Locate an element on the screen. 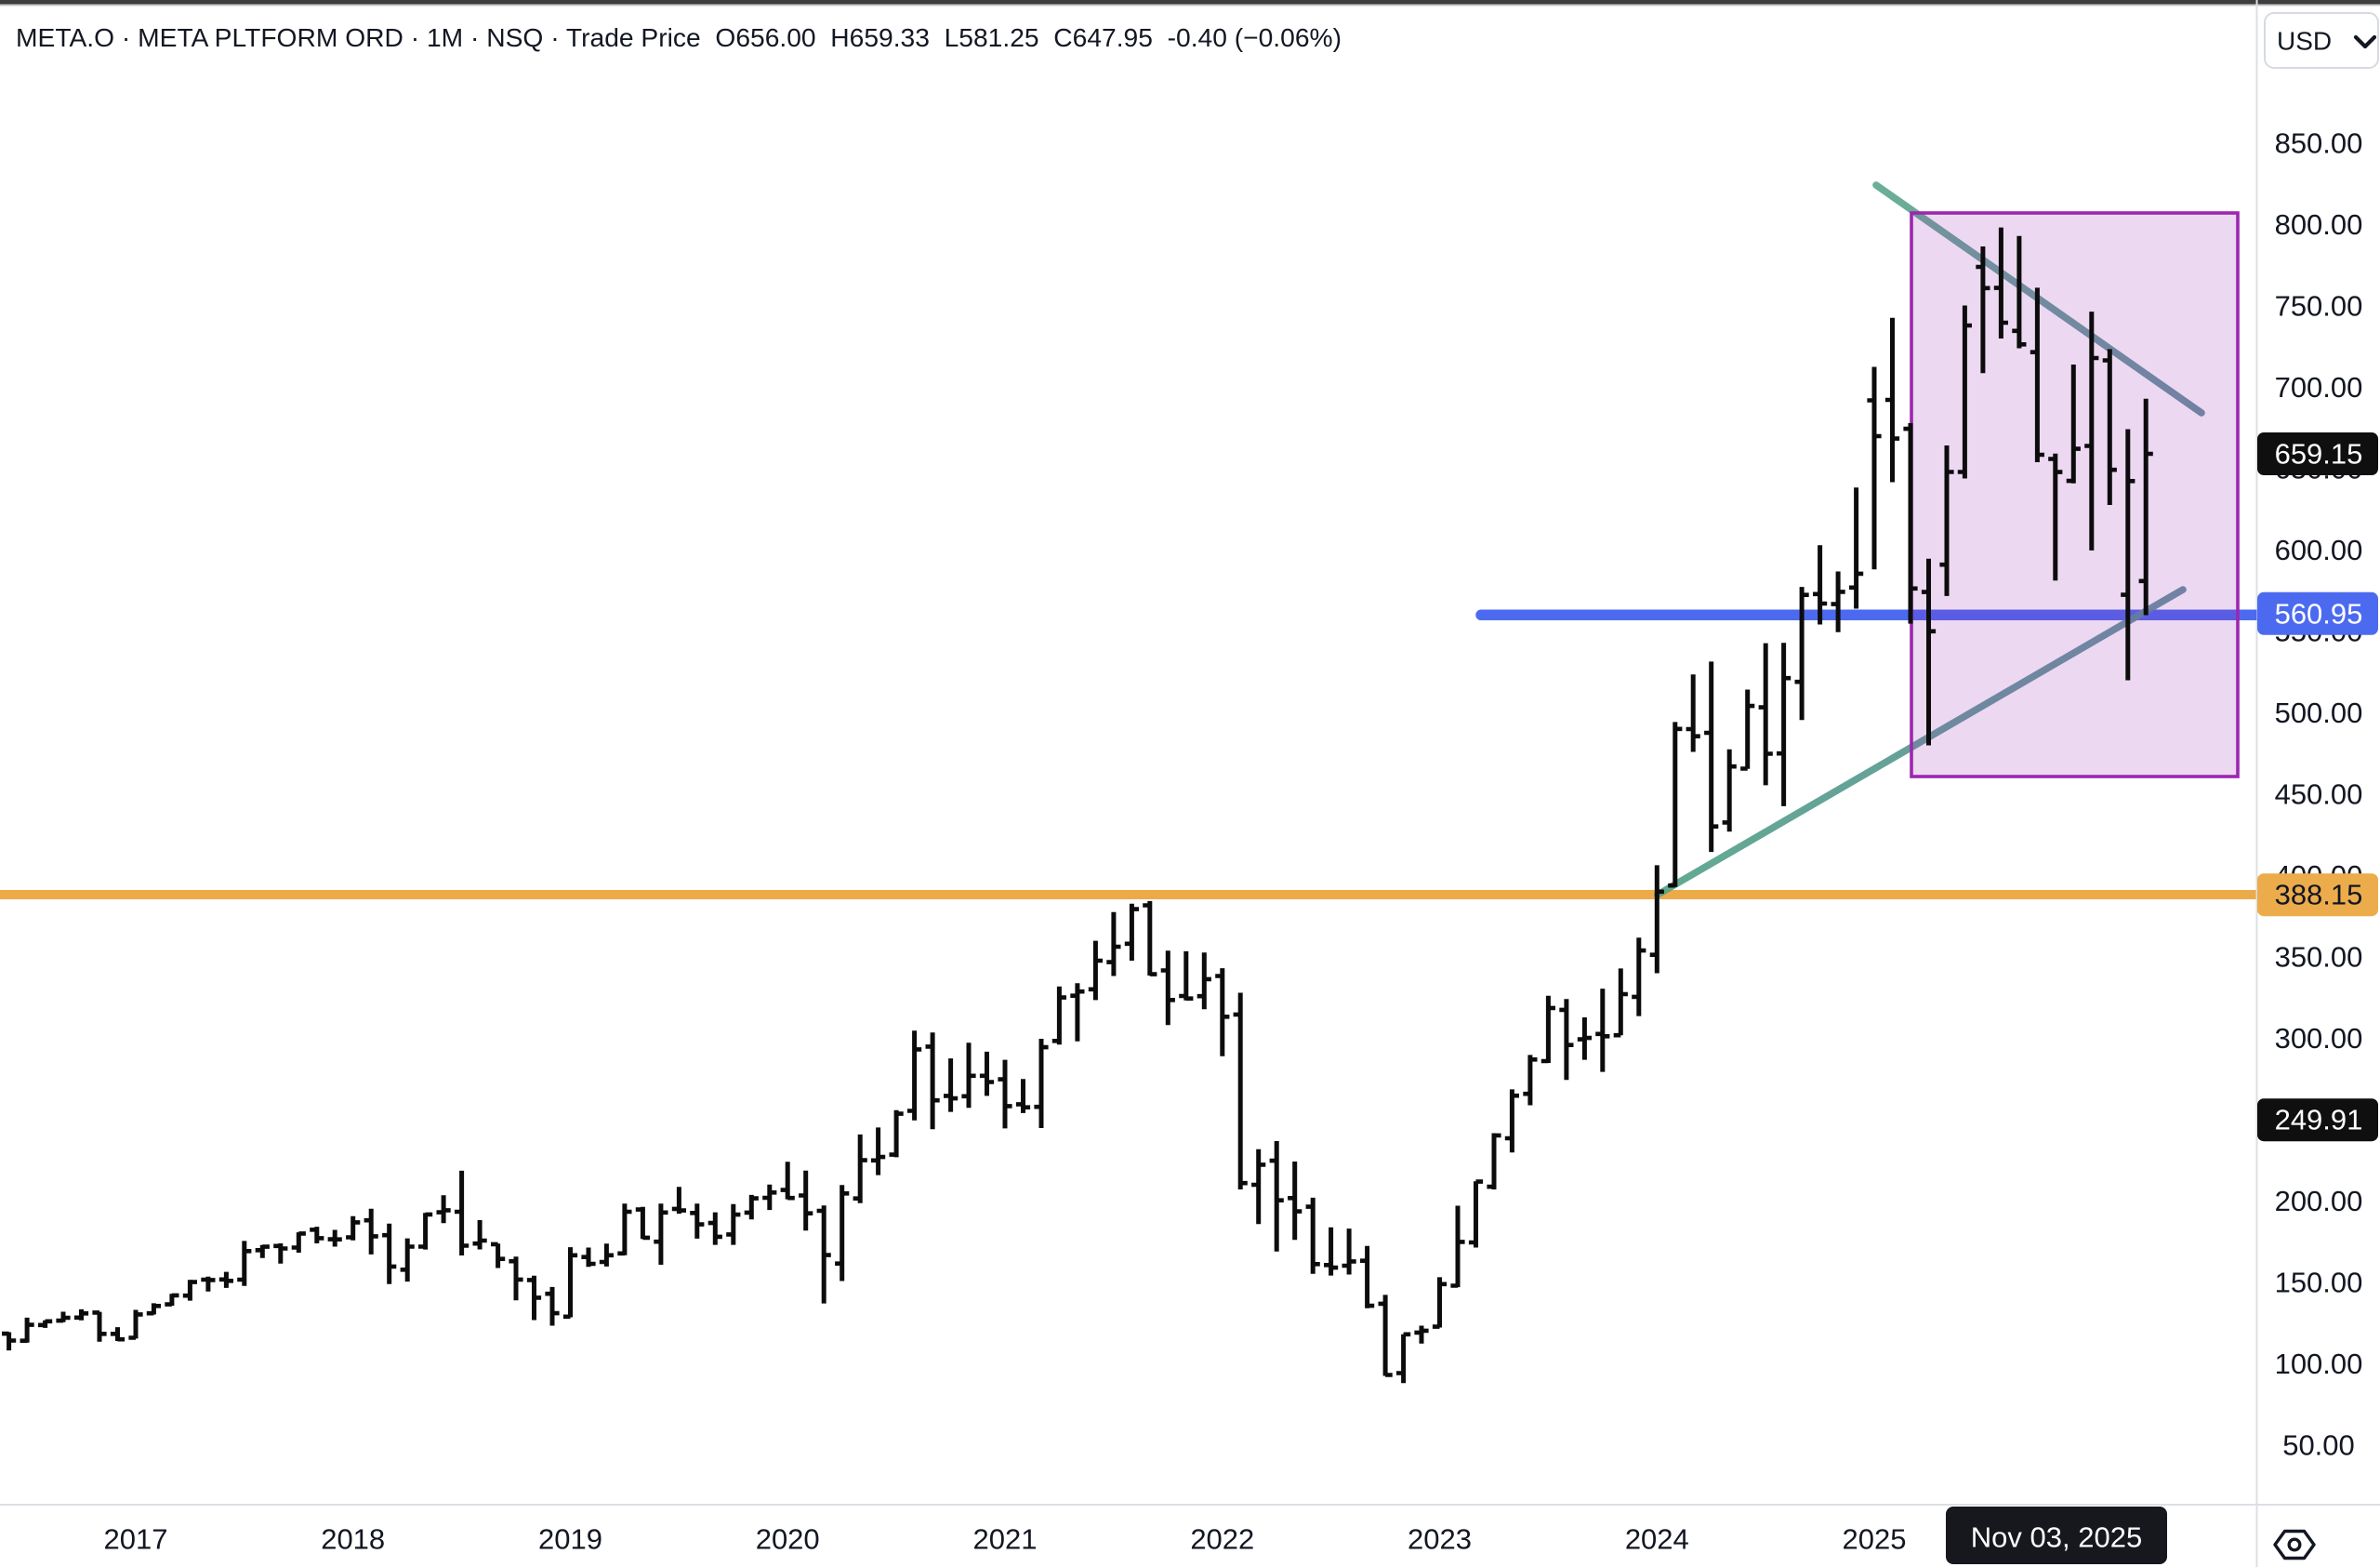  svg-text: 850.00 is located at coordinates (2319, 143).